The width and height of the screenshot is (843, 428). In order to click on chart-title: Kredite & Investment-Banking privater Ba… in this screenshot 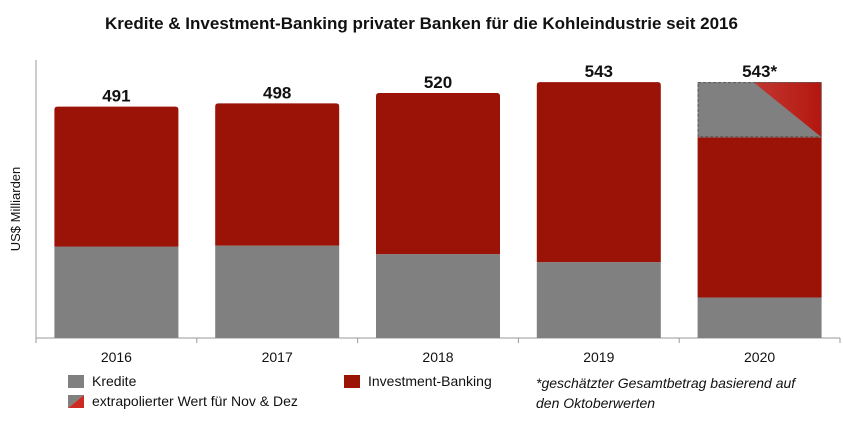, I will do `click(421, 23)`.